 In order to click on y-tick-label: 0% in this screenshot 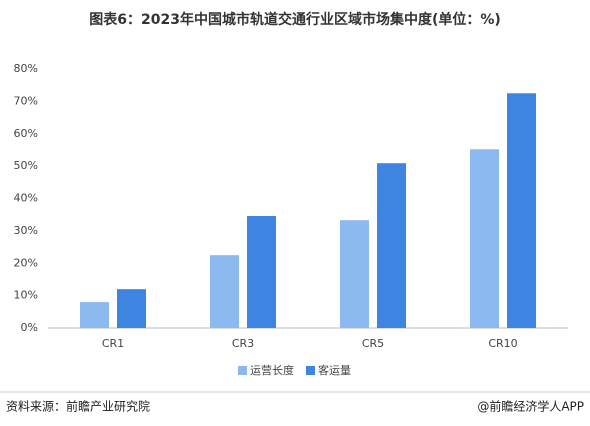, I will do `click(29, 327)`.